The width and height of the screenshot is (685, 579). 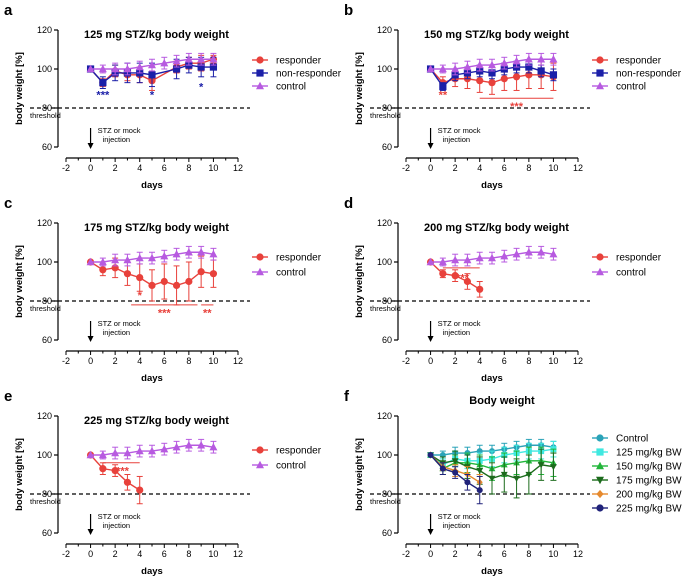 What do you see at coordinates (455, 478) in the screenshot?
I see `series-225-mg-kg-bw` at bounding box center [455, 478].